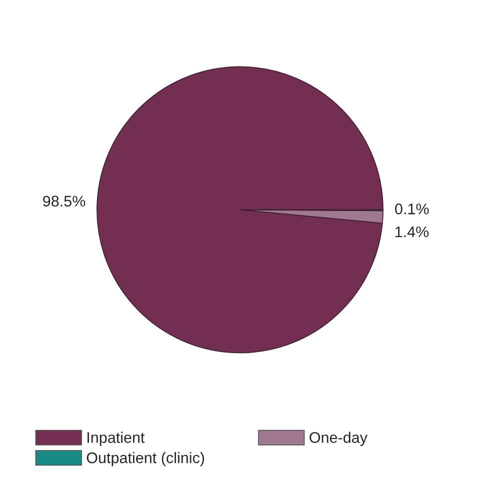 This screenshot has height=480, width=480. Describe the element at coordinates (412, 232) in the screenshot. I see `data-label: 1.4%` at that location.